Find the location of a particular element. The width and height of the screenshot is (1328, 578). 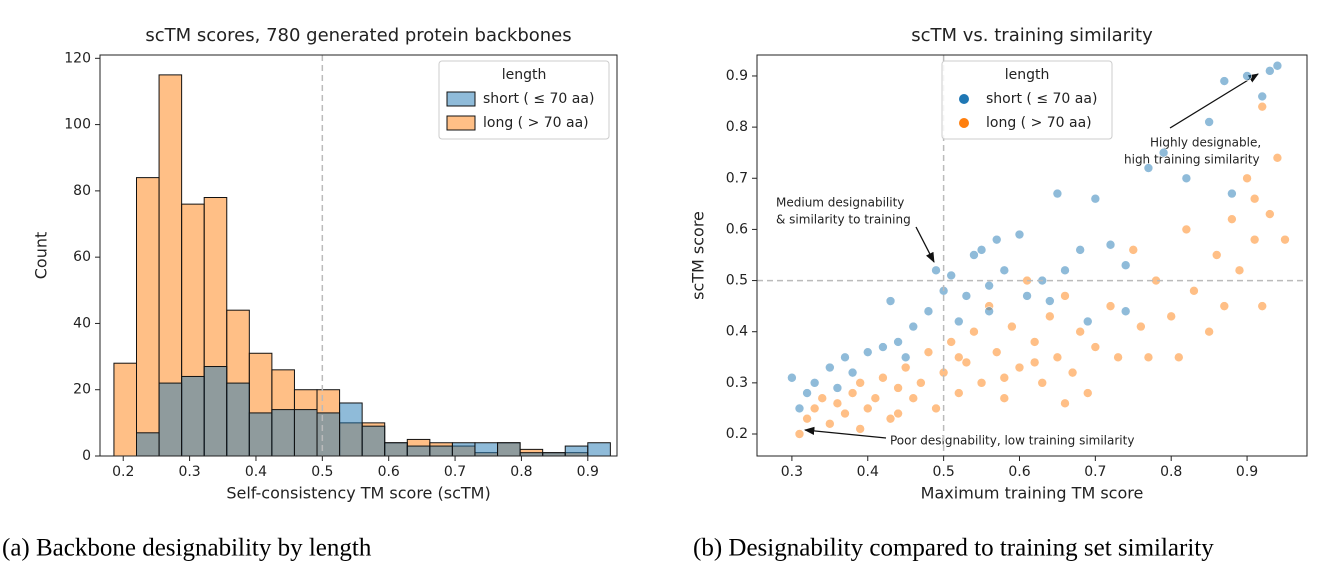

y-tick-label: 0.2 is located at coordinates (737, 434).